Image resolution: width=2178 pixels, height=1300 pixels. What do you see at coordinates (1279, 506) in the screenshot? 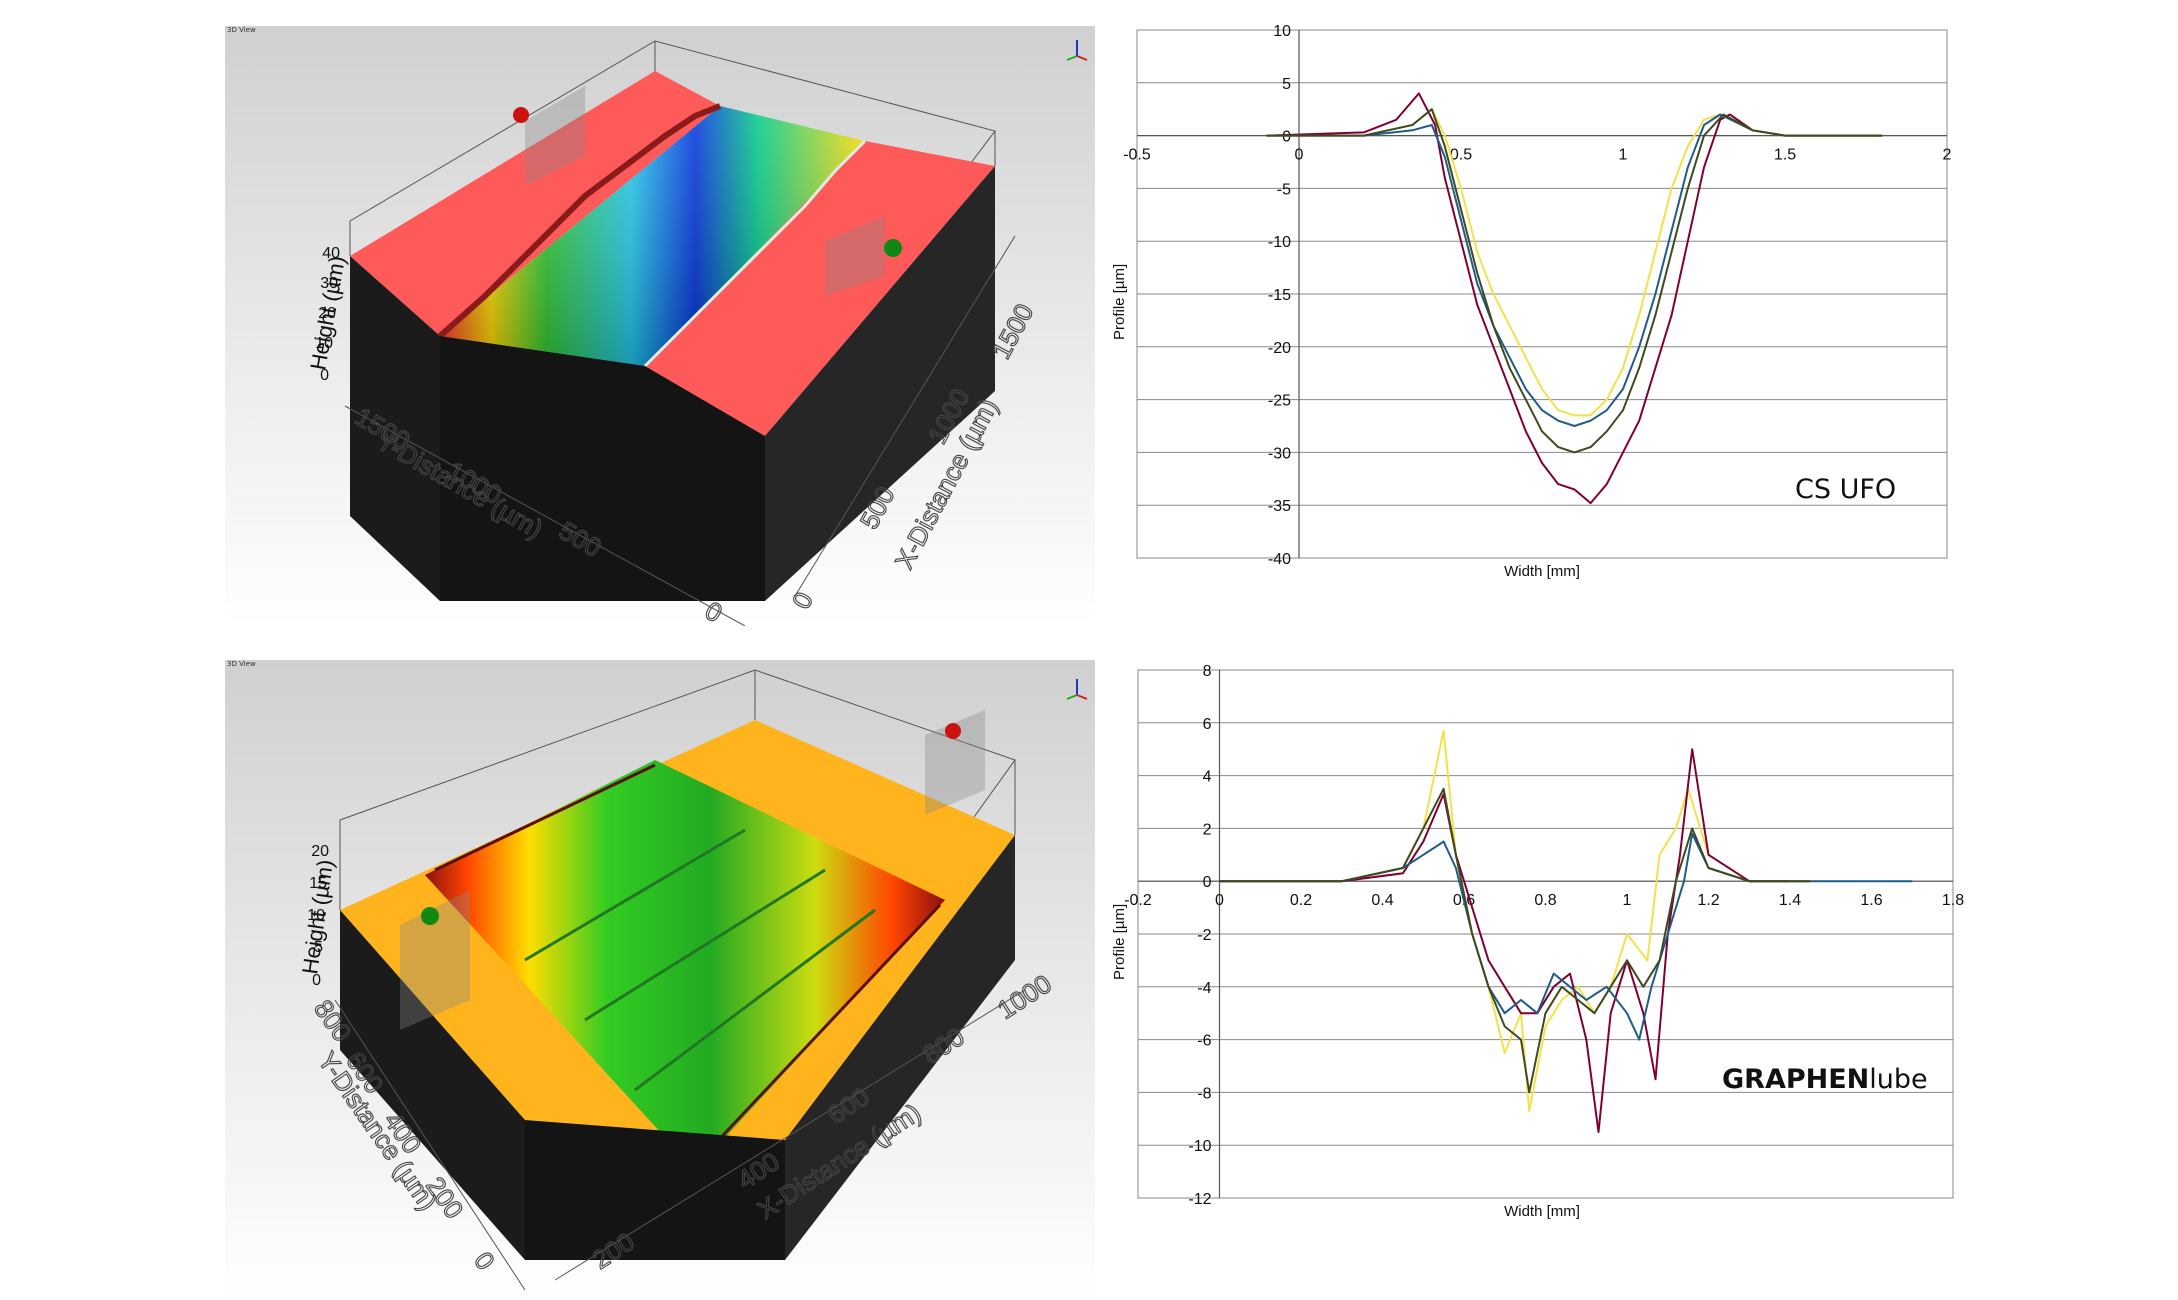
I see `y-tick-label: -35` at bounding box center [1279, 506].